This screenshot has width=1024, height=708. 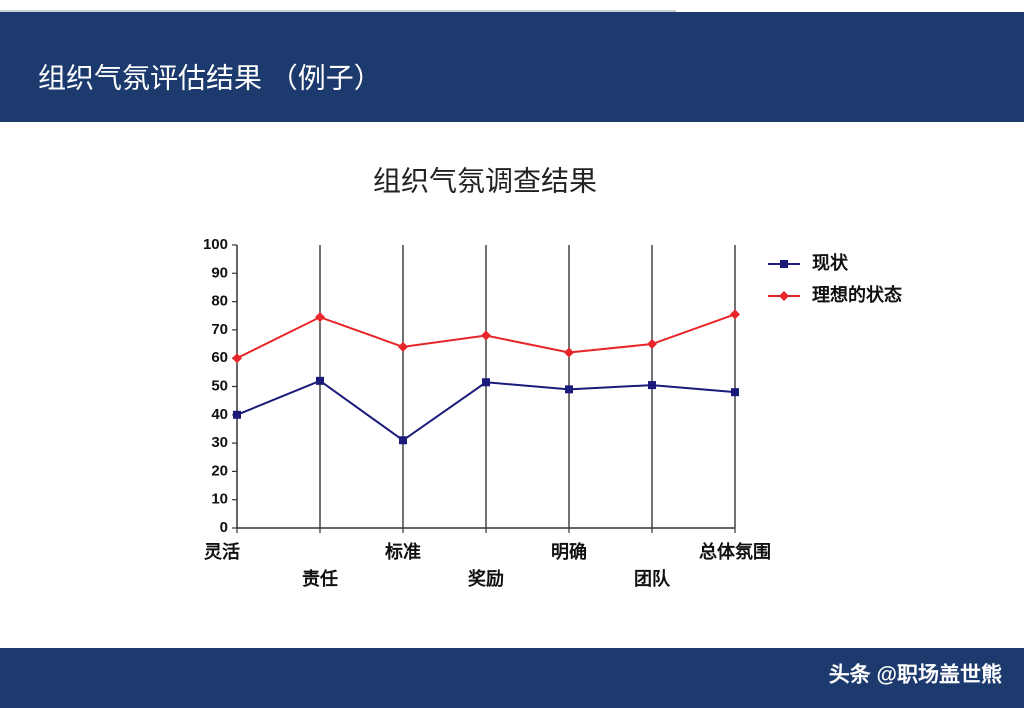 I want to click on x-tick-label: 团队, so click(x=652, y=578).